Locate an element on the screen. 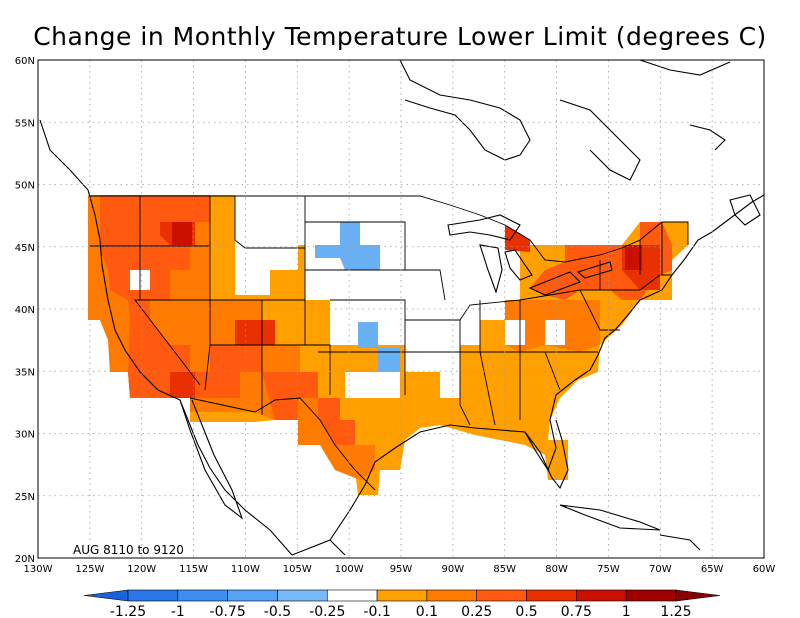  colorbar is located at coordinates (402, 595).